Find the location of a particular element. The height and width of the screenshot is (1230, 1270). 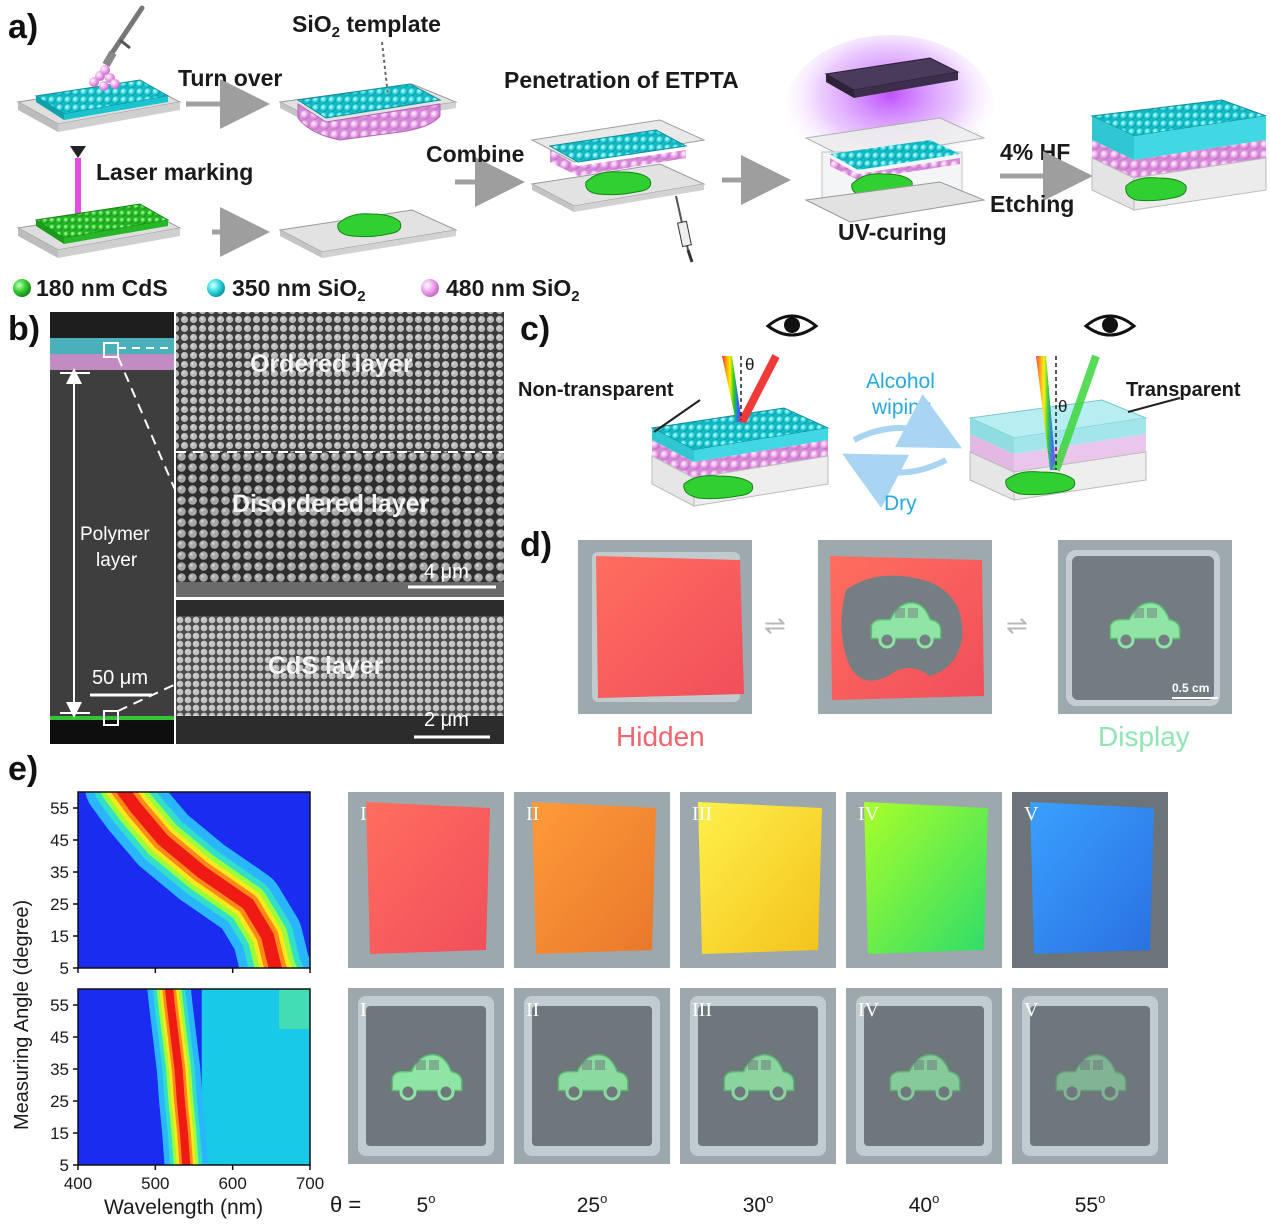

sem-cds-layer: CdS layer 2 μm is located at coordinates (340, 672).